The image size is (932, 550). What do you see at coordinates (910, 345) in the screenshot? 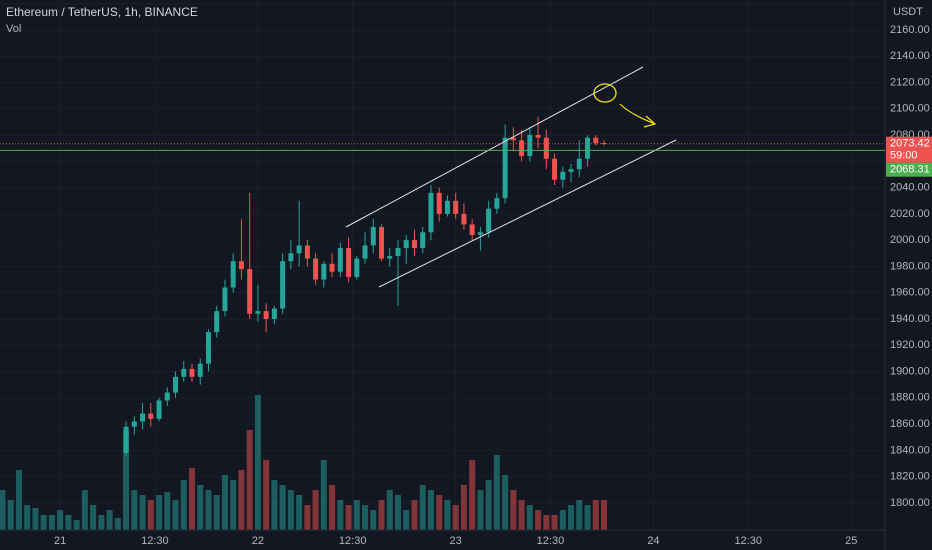
I see `y-tick-label: 1920.00` at bounding box center [910, 345].